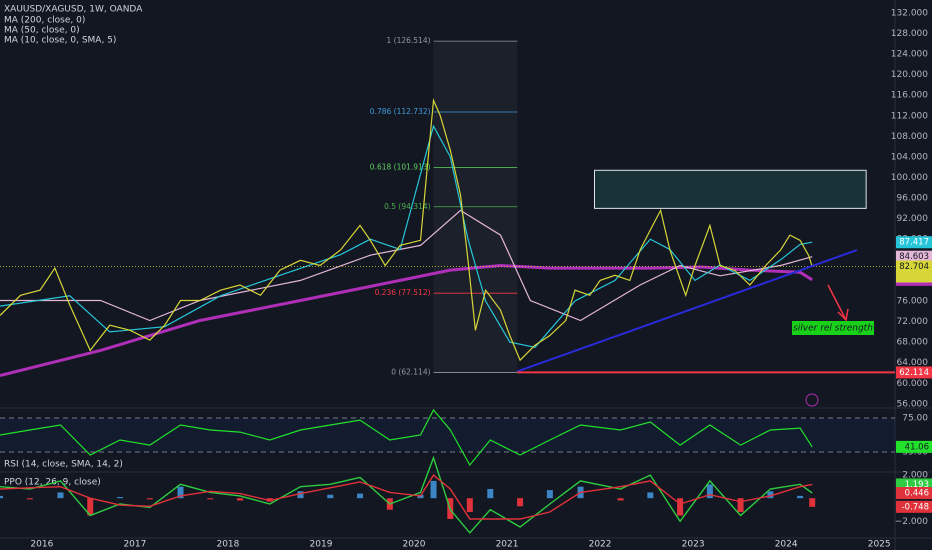 The width and height of the screenshot is (932, 550). Describe the element at coordinates (687, 311) in the screenshot. I see `trend-line` at that location.